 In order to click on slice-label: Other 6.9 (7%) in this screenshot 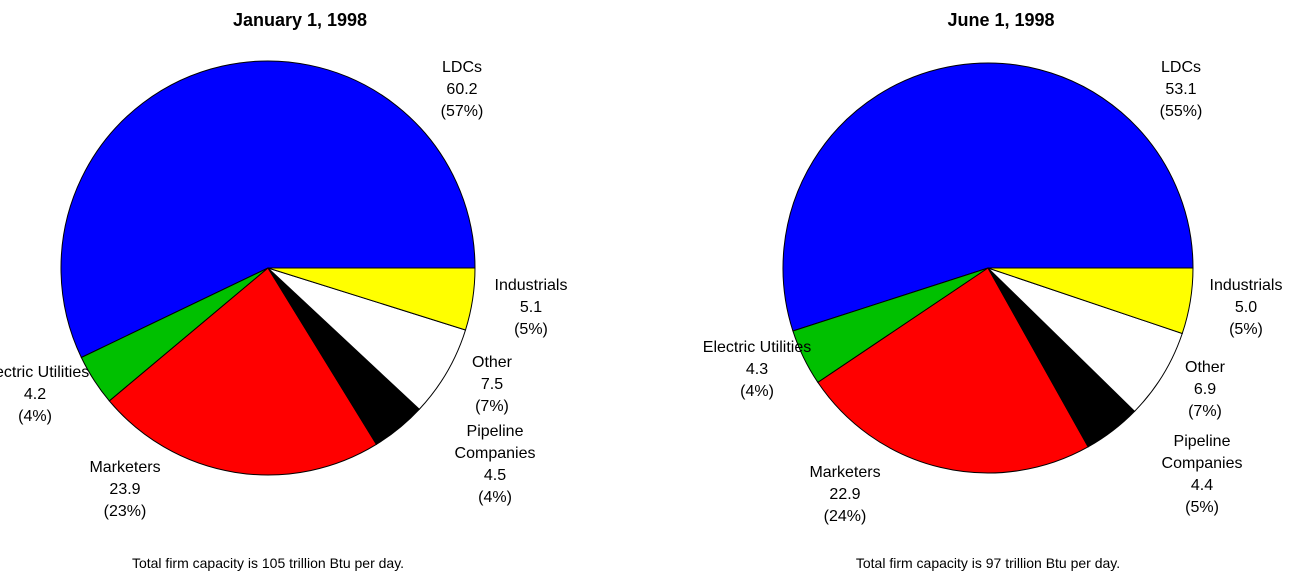, I will do `click(1205, 390)`.